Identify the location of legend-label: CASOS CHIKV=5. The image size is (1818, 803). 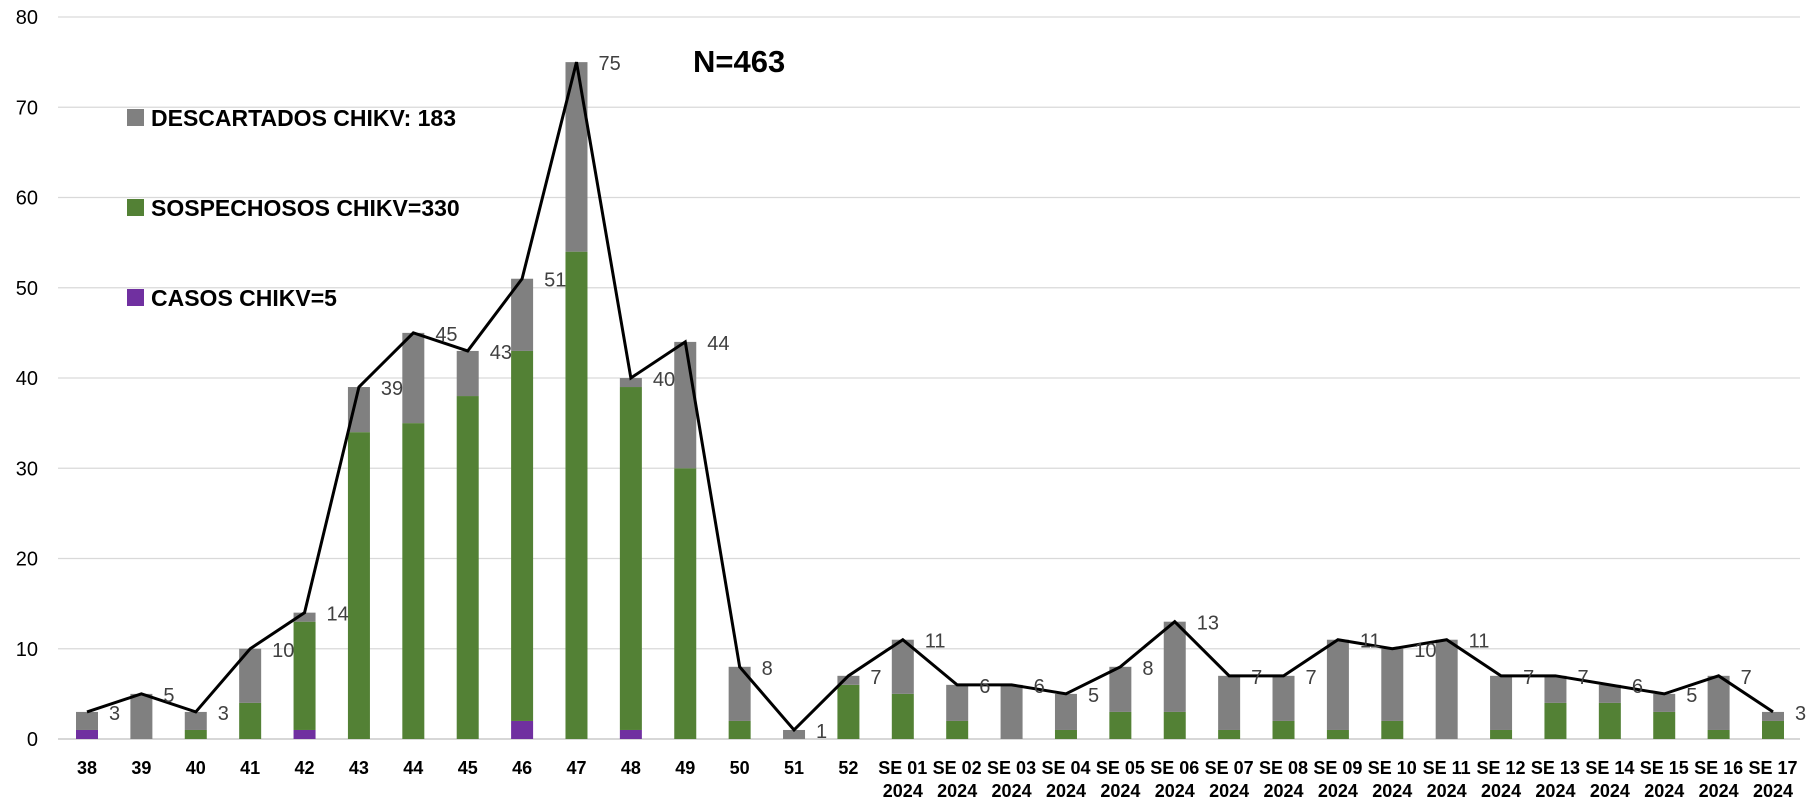
(244, 298).